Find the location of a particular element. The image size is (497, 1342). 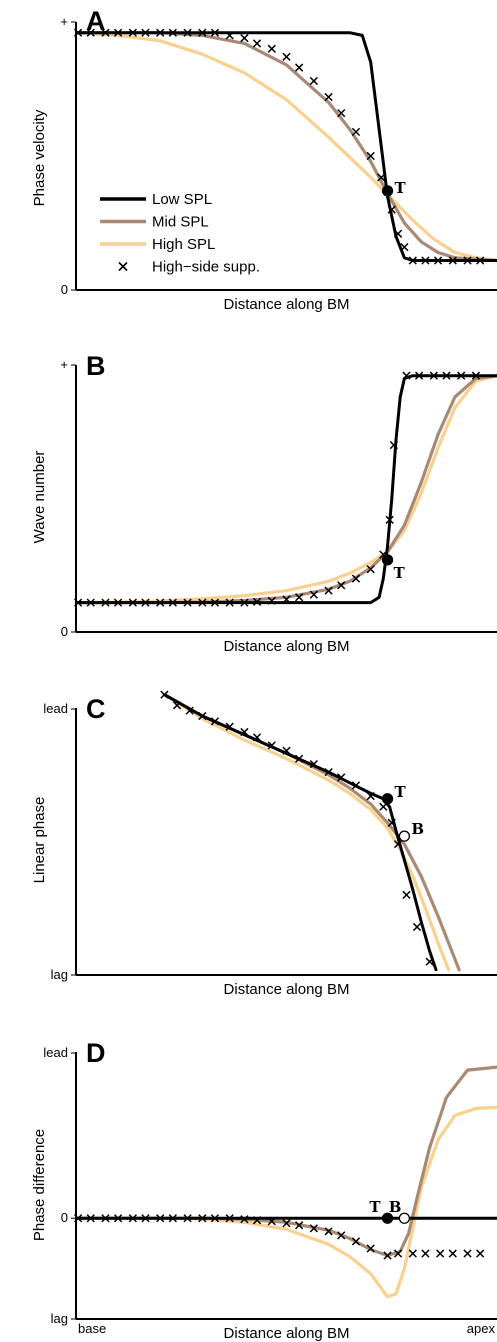

y-tick-label-mid: 0 is located at coordinates (64, 1217).